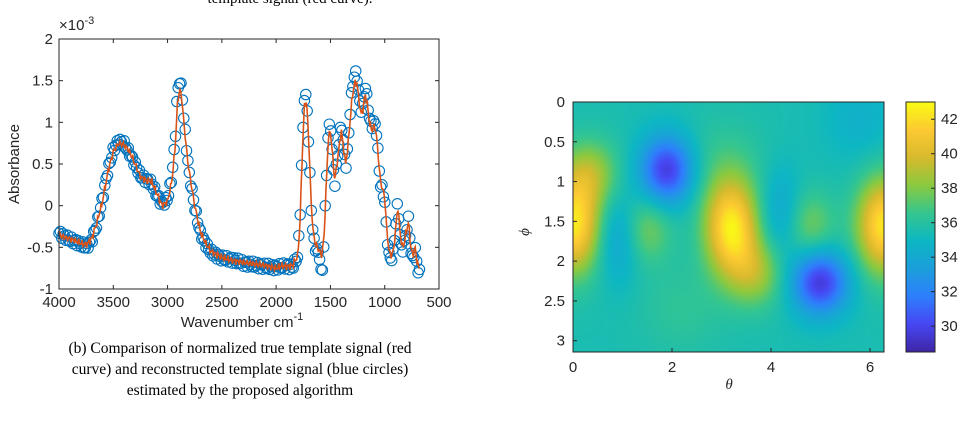  What do you see at coordinates (76, 24) in the screenshot?
I see `exponent-label: ×10⁻³` at bounding box center [76, 24].